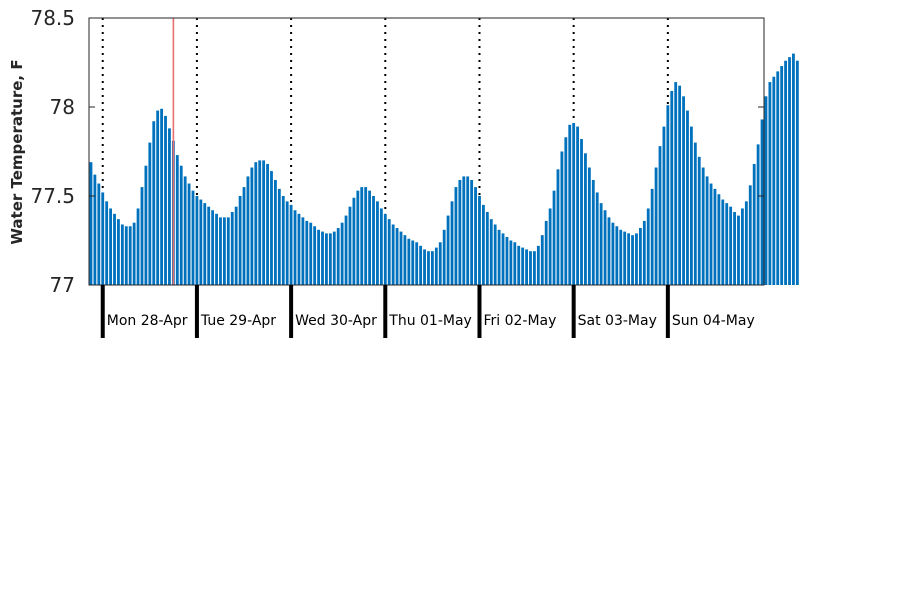 This screenshot has width=900, height=600. What do you see at coordinates (713, 321) in the screenshot?
I see `day-label: Sun 04-May` at bounding box center [713, 321].